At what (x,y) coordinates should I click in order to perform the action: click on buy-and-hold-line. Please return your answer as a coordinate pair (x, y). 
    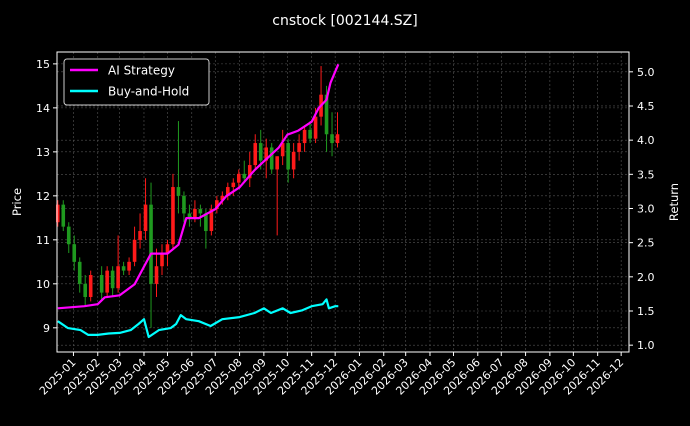
    Looking at the image, I should click on (198, 318).